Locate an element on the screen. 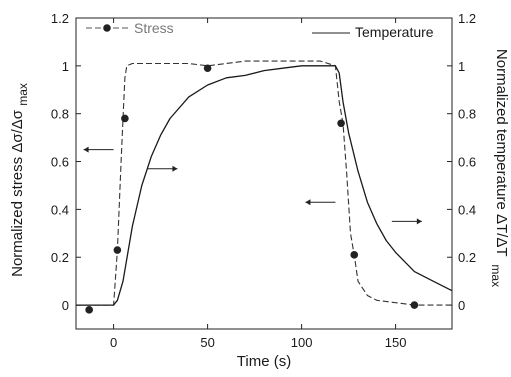 This screenshot has height=377, width=511. y-tick-label-left: 0.6 is located at coordinates (60, 162).